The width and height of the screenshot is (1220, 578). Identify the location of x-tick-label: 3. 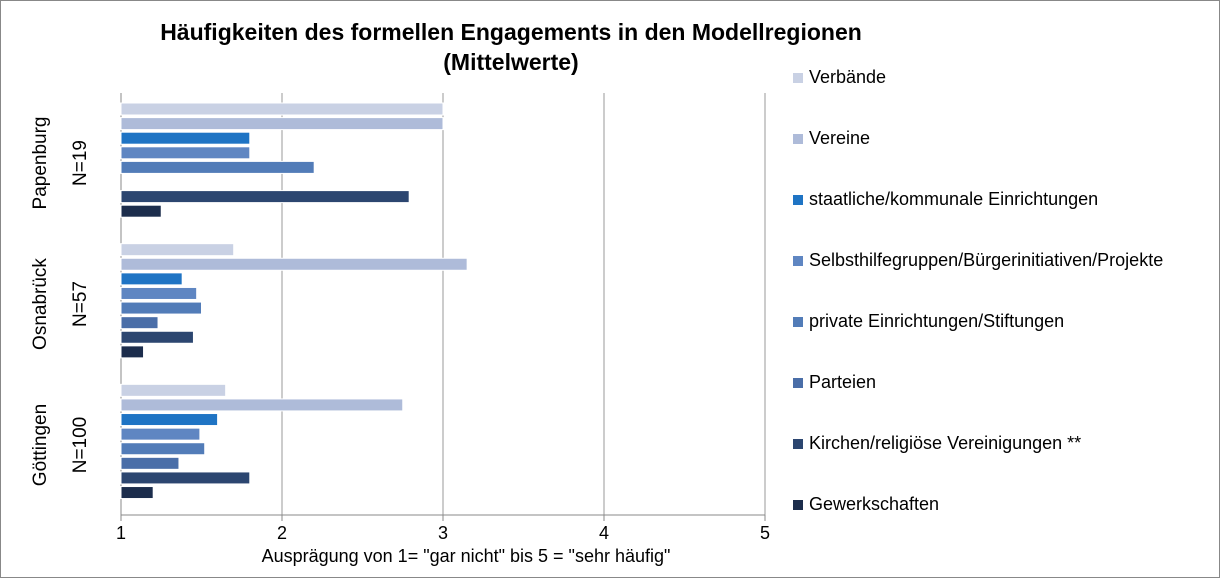
(442, 533).